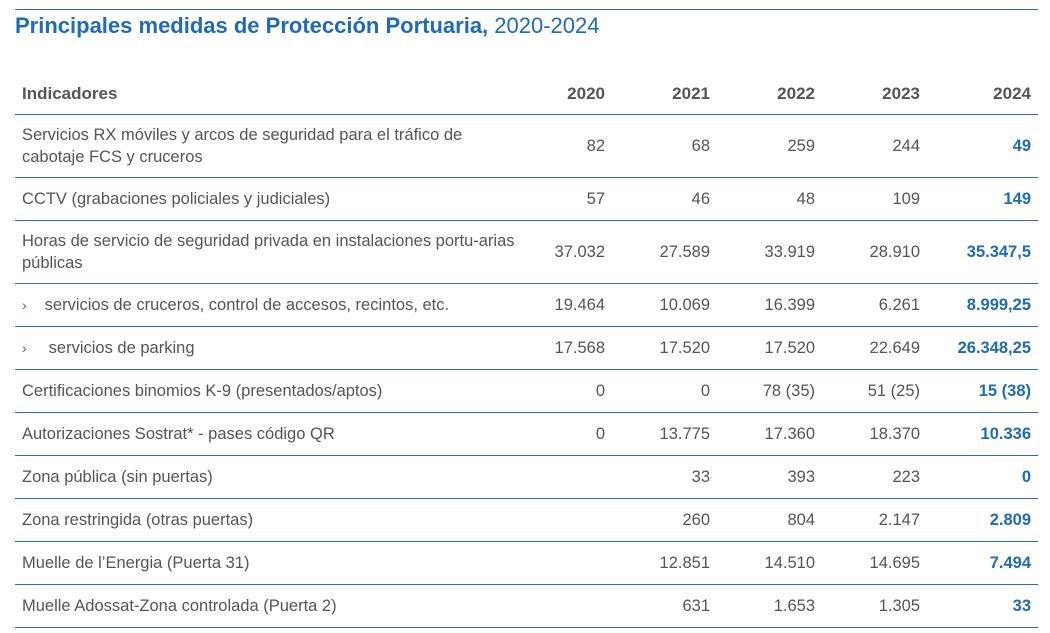 The image size is (1050, 633). What do you see at coordinates (867, 520) in the screenshot?
I see `value-2023: 2.147` at bounding box center [867, 520].